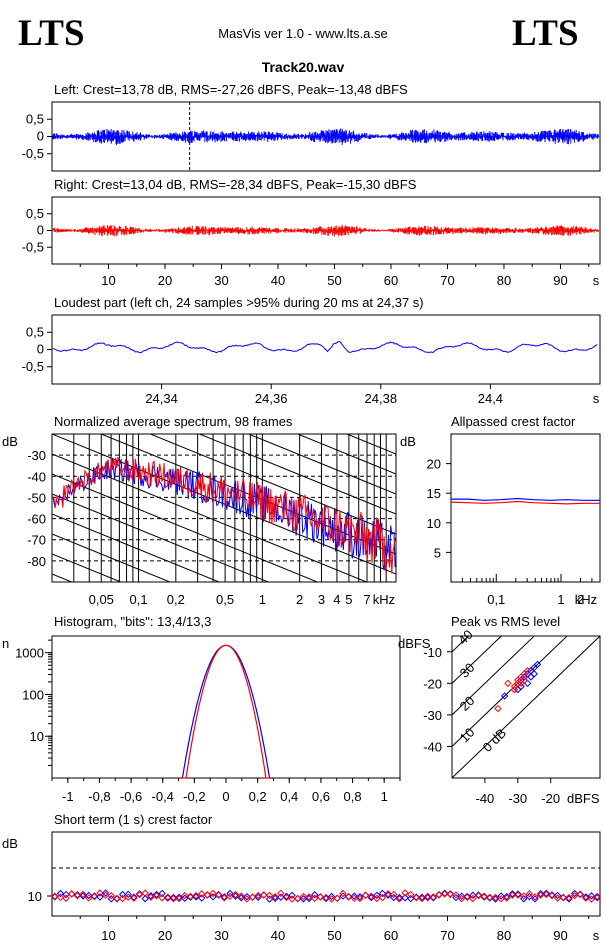 The width and height of the screenshot is (606, 945). I want to click on allpass-frame, so click(525, 508).